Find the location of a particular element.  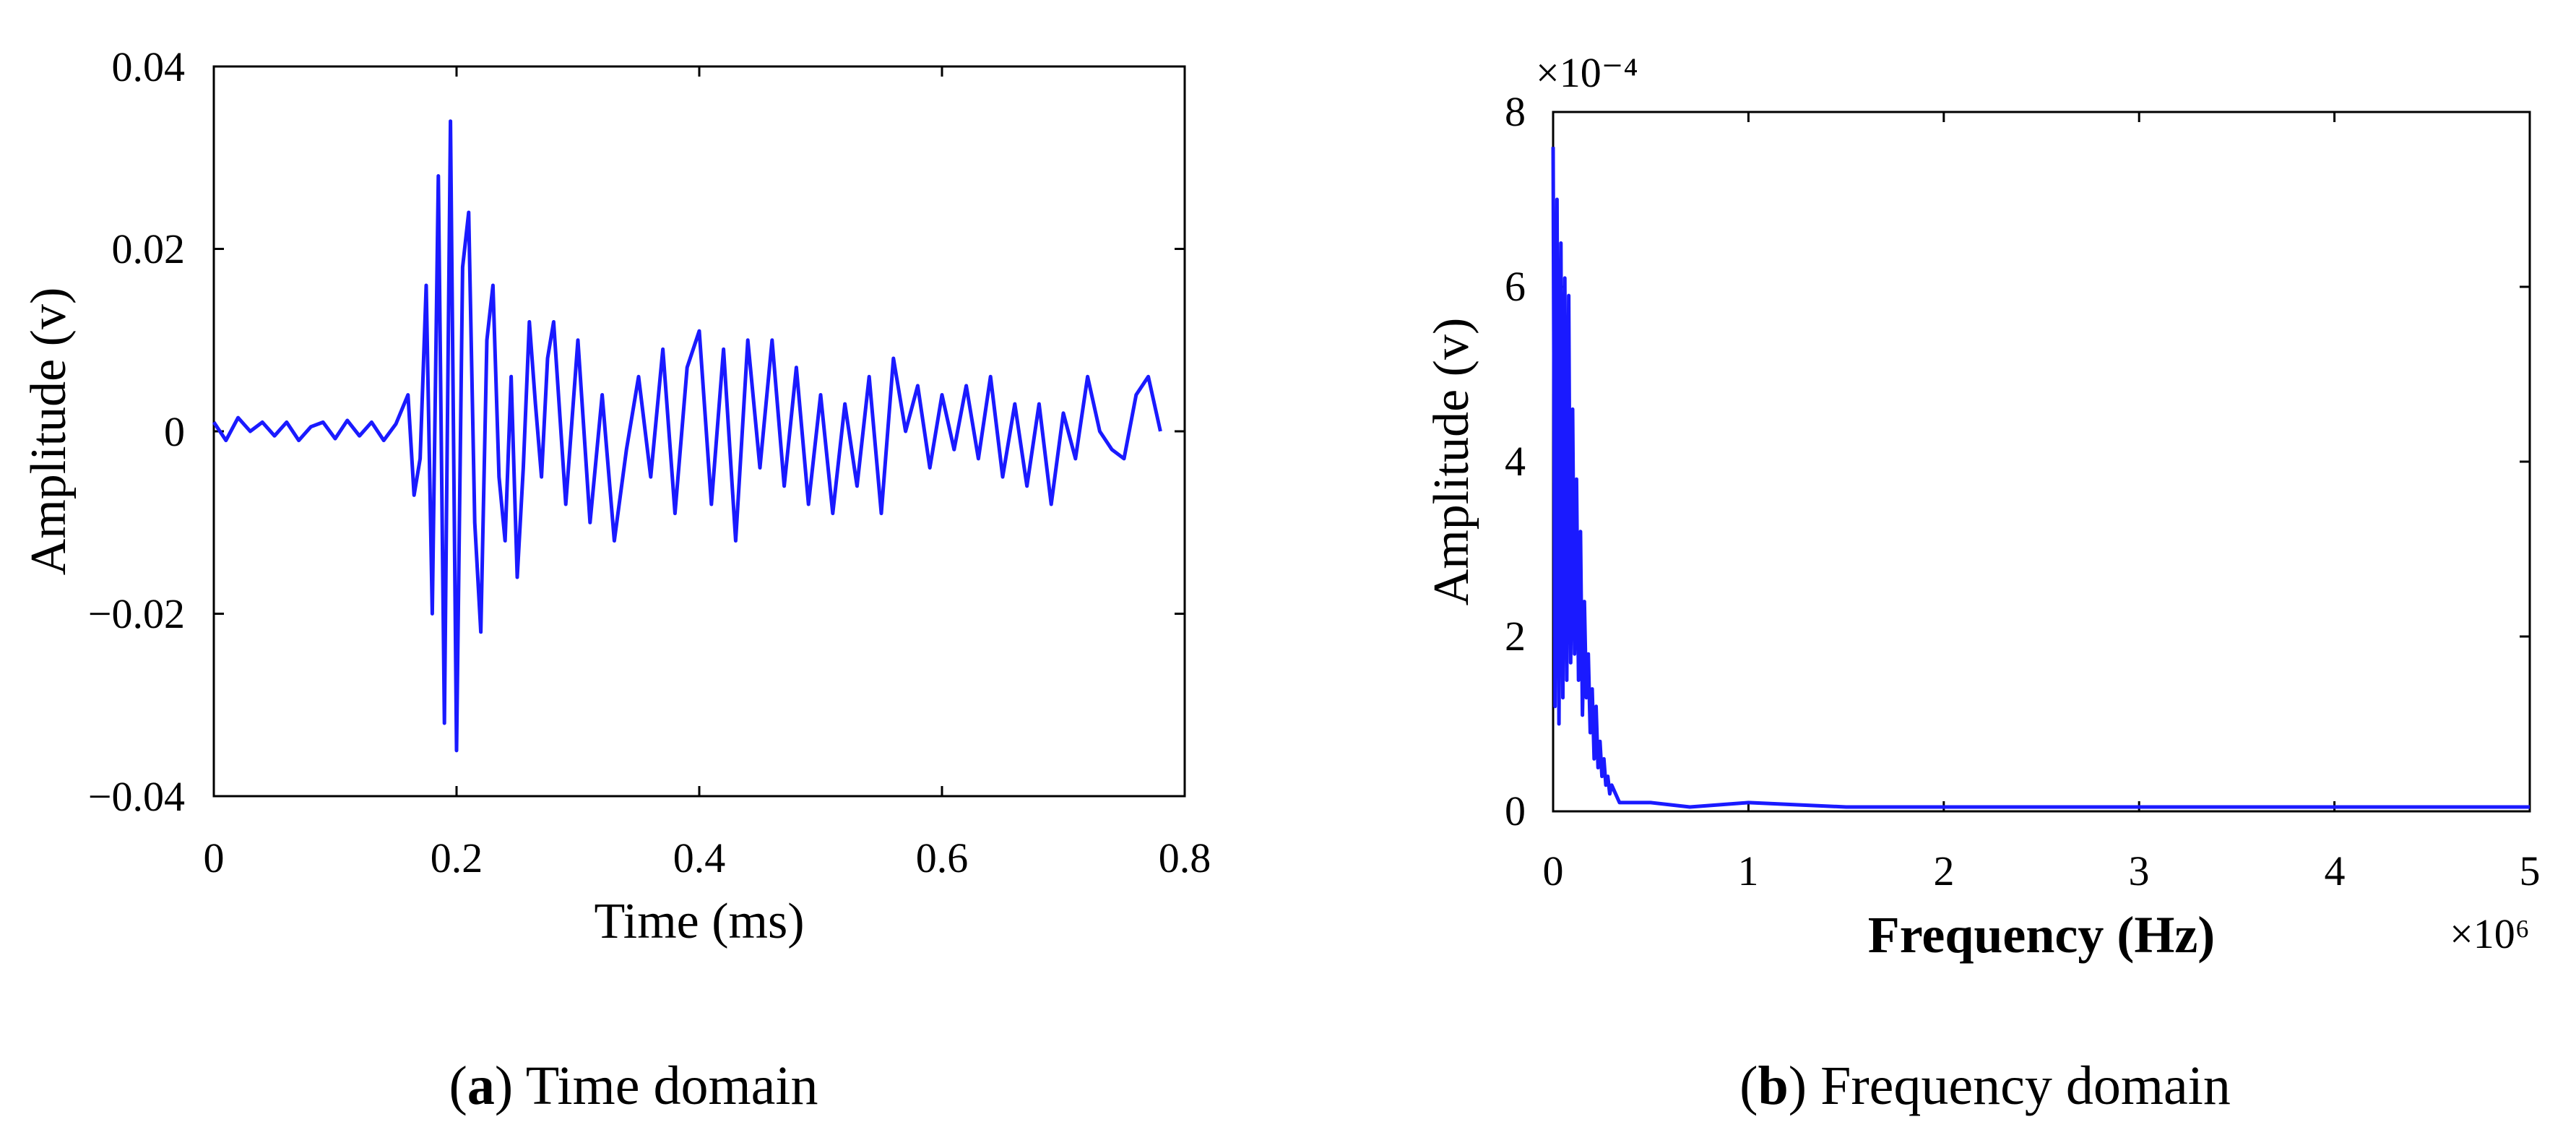

caption-a: (a) Time domain is located at coordinates (633, 1086).